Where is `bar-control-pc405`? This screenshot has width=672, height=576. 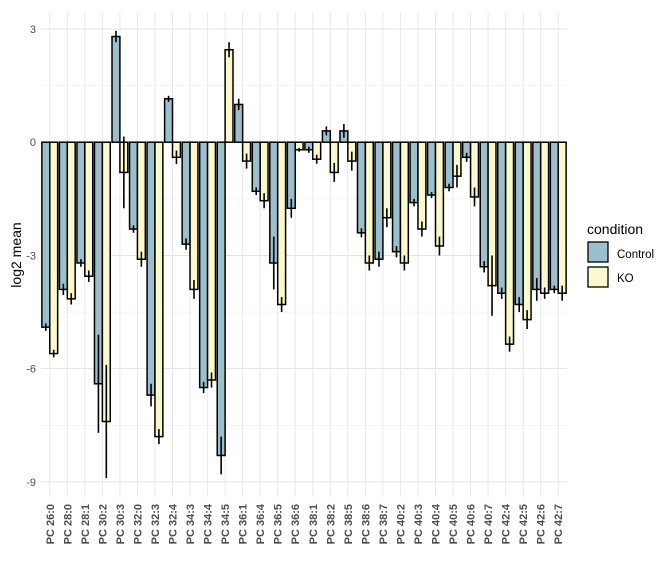
bar-control-pc405 is located at coordinates (449, 165).